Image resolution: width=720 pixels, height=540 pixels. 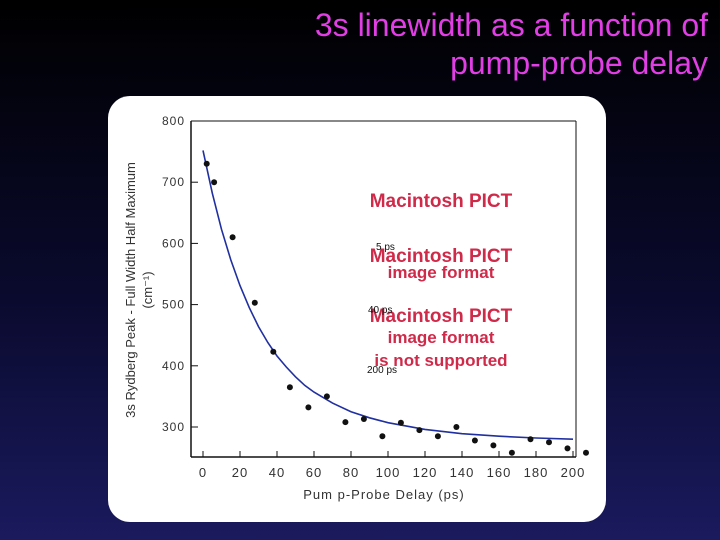 What do you see at coordinates (173, 305) in the screenshot?
I see `y-tick-label: 500` at bounding box center [173, 305].